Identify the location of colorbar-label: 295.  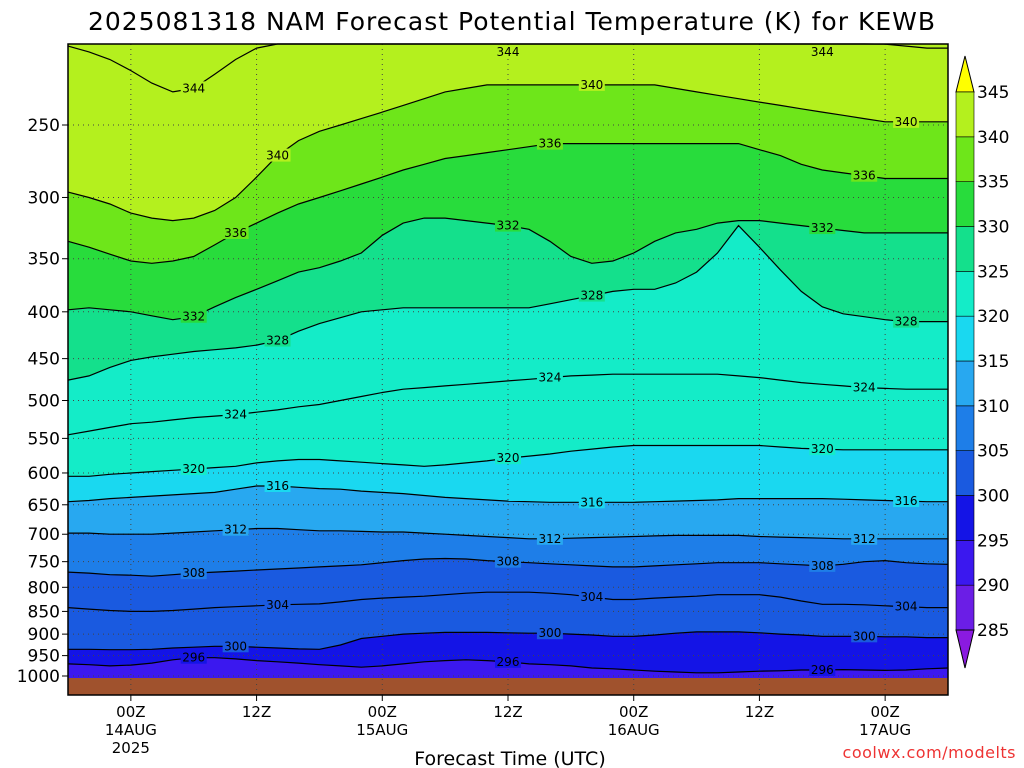
(993, 541).